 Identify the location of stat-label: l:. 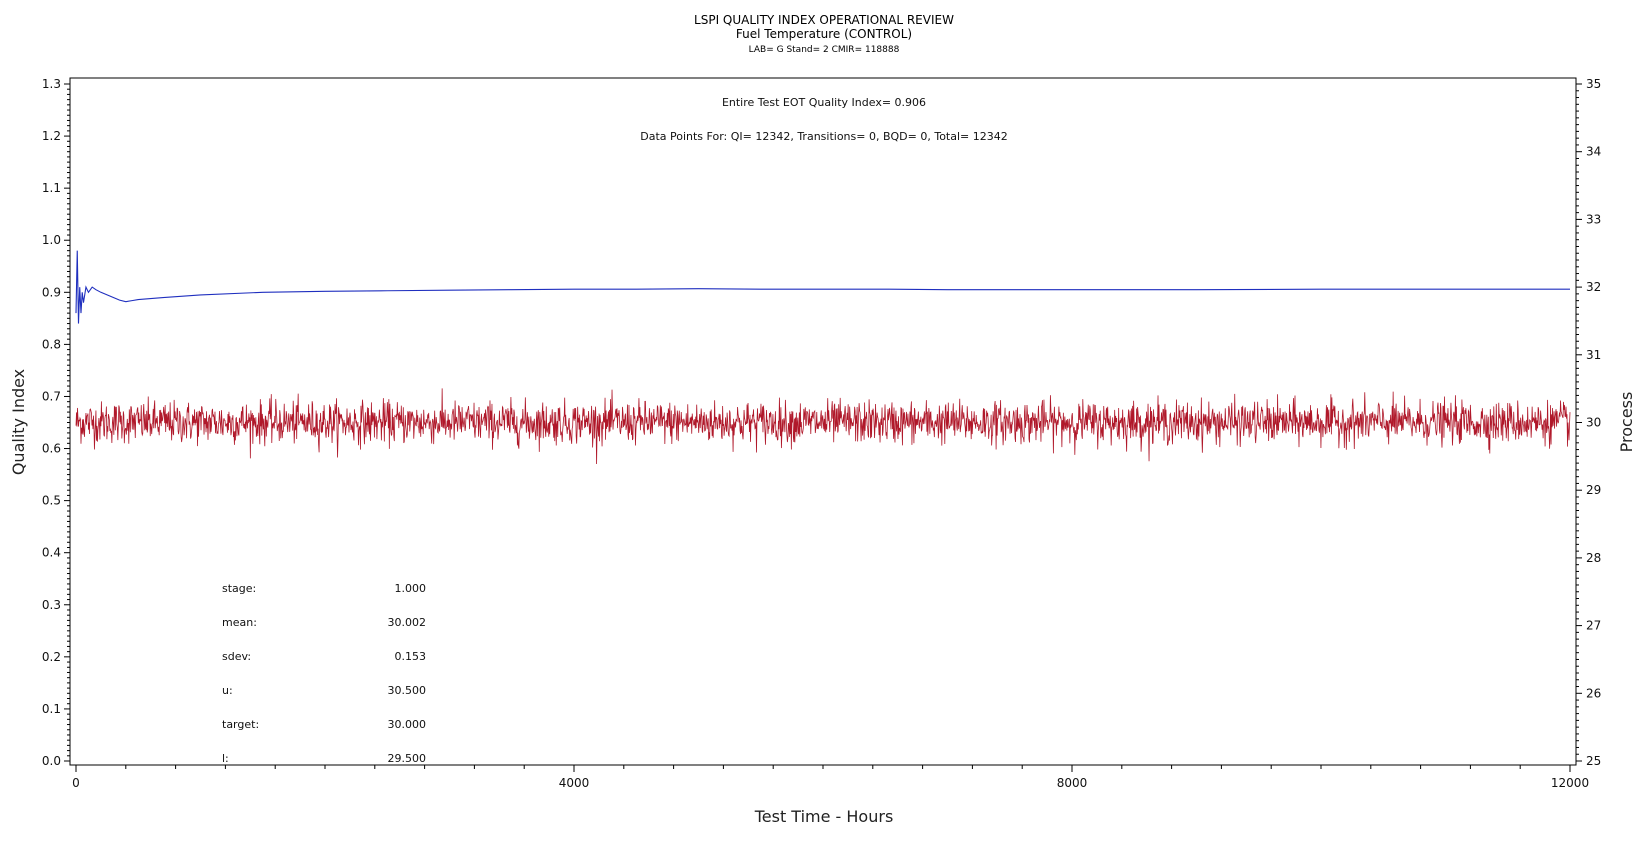
(225, 758).